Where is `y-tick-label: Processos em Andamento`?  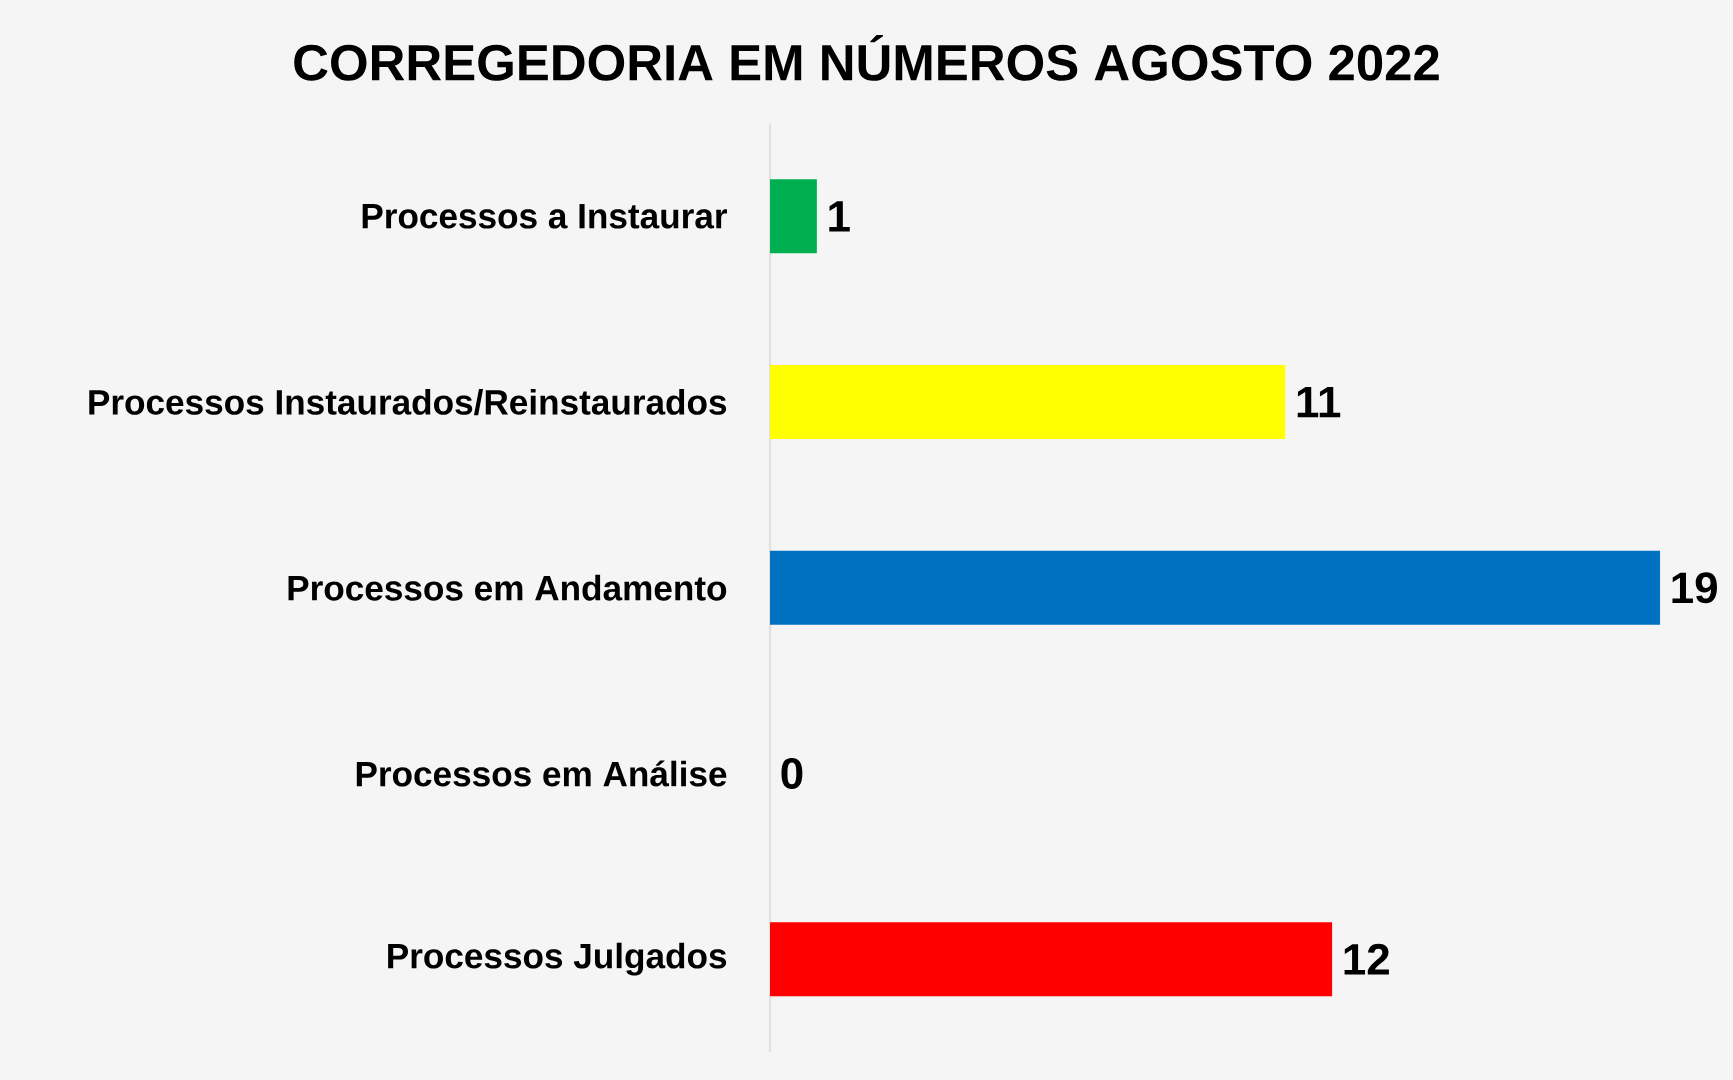
y-tick-label: Processos em Andamento is located at coordinates (507, 587).